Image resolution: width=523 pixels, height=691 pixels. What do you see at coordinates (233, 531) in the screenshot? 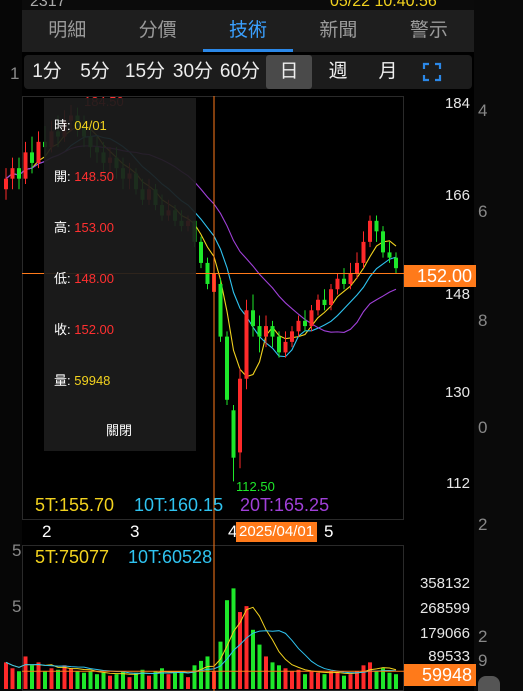
I see `x-tick-label: 4` at bounding box center [233, 531].